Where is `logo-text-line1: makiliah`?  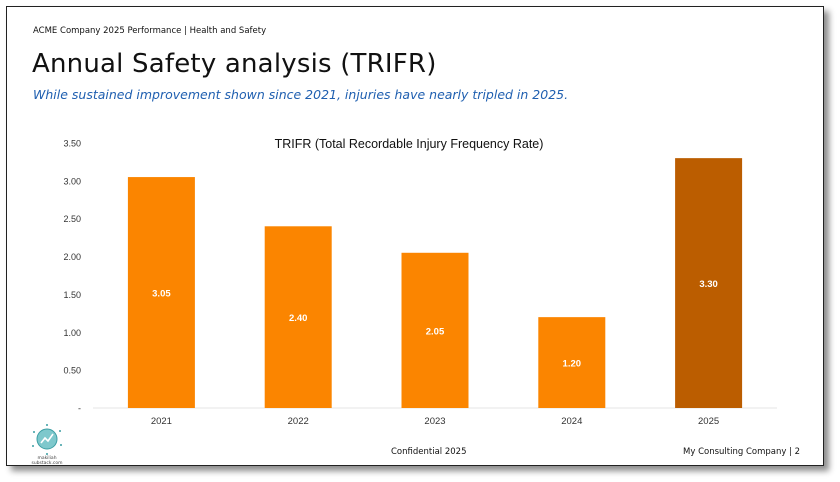 logo-text-line1: makiliah is located at coordinates (47, 458).